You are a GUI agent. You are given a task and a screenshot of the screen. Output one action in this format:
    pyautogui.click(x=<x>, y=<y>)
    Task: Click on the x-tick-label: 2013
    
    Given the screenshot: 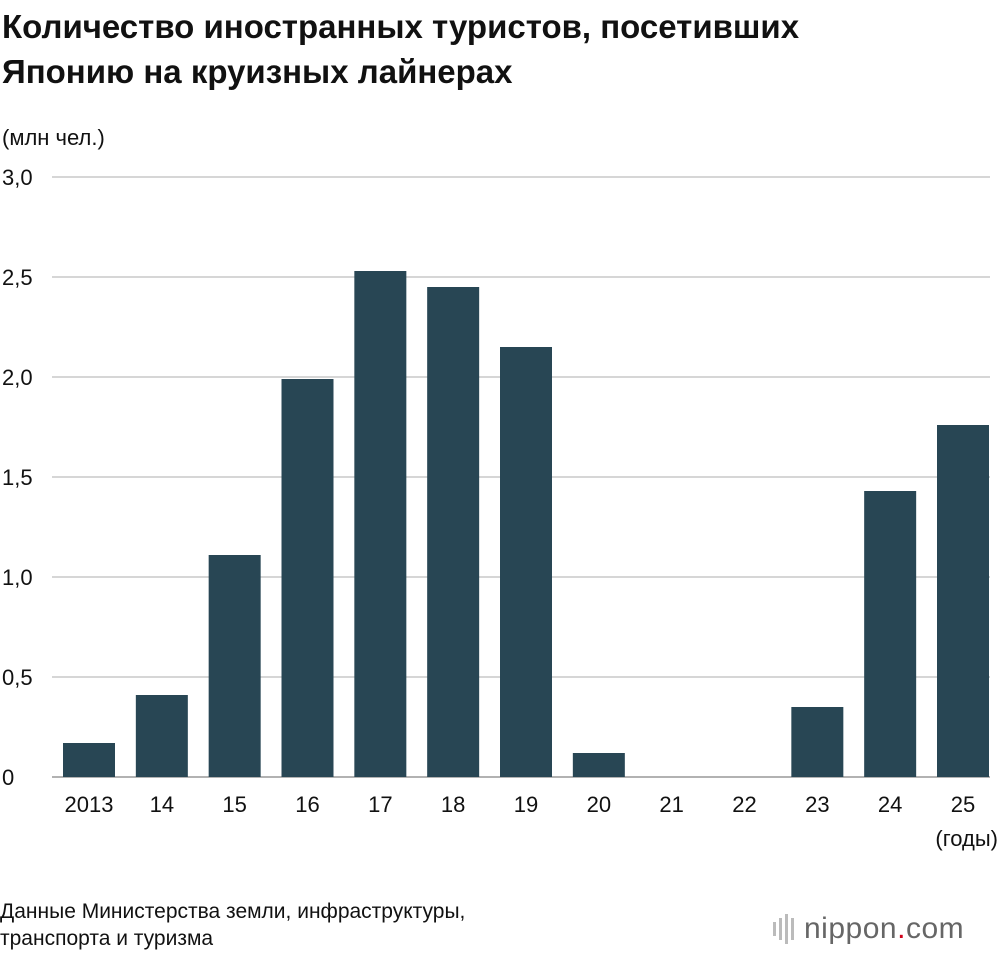 What is the action you would take?
    pyautogui.click(x=89, y=804)
    